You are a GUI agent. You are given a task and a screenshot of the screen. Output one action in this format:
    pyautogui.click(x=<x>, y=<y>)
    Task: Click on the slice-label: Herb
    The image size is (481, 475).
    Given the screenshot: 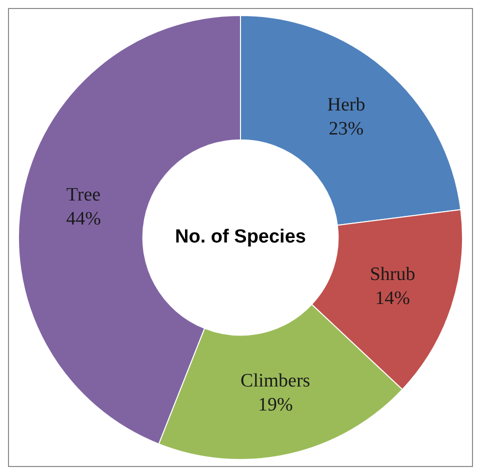 What is the action you would take?
    pyautogui.click(x=346, y=105)
    